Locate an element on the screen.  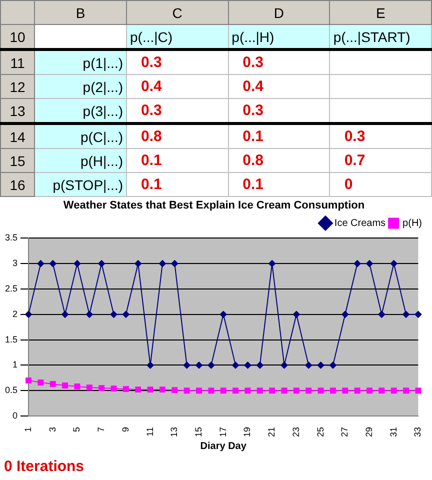
x-tick-label: 19 is located at coordinates (247, 432).